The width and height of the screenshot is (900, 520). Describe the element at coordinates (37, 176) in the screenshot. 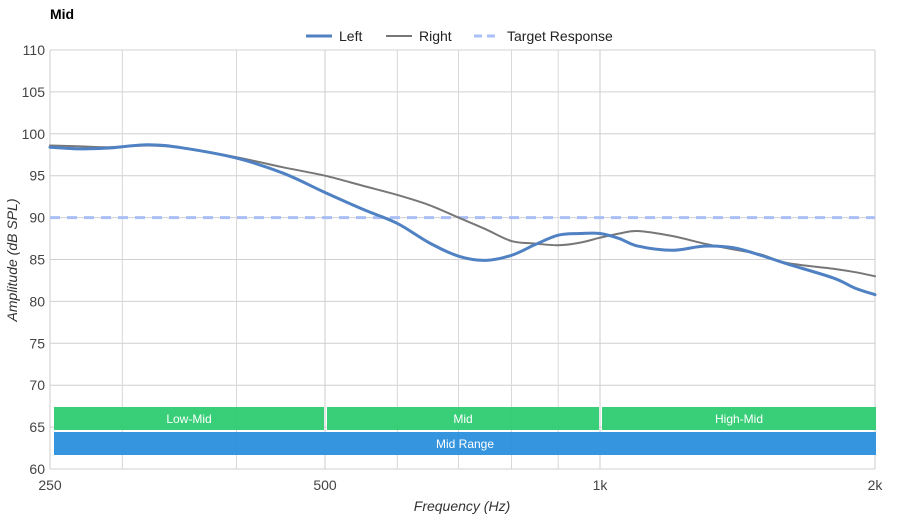

I see `y-tick-label: 95` at that location.